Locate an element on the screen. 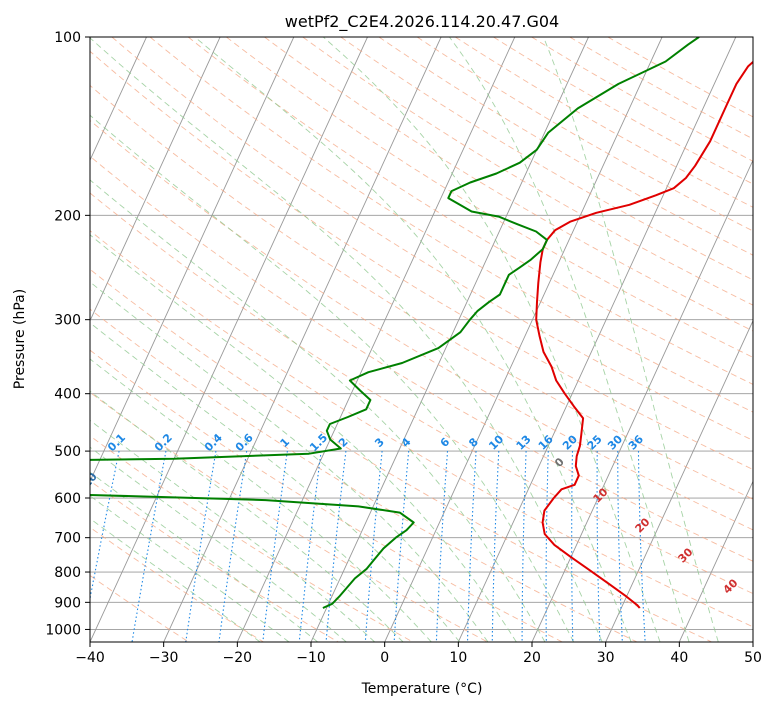 The image size is (775, 708). mixing-ratio-label: 30 is located at coordinates (615, 442).